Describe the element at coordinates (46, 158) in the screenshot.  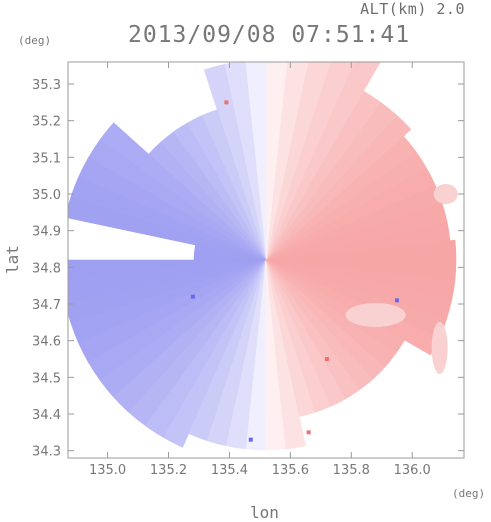
I see `y-tick-label: 35.1` at that location.